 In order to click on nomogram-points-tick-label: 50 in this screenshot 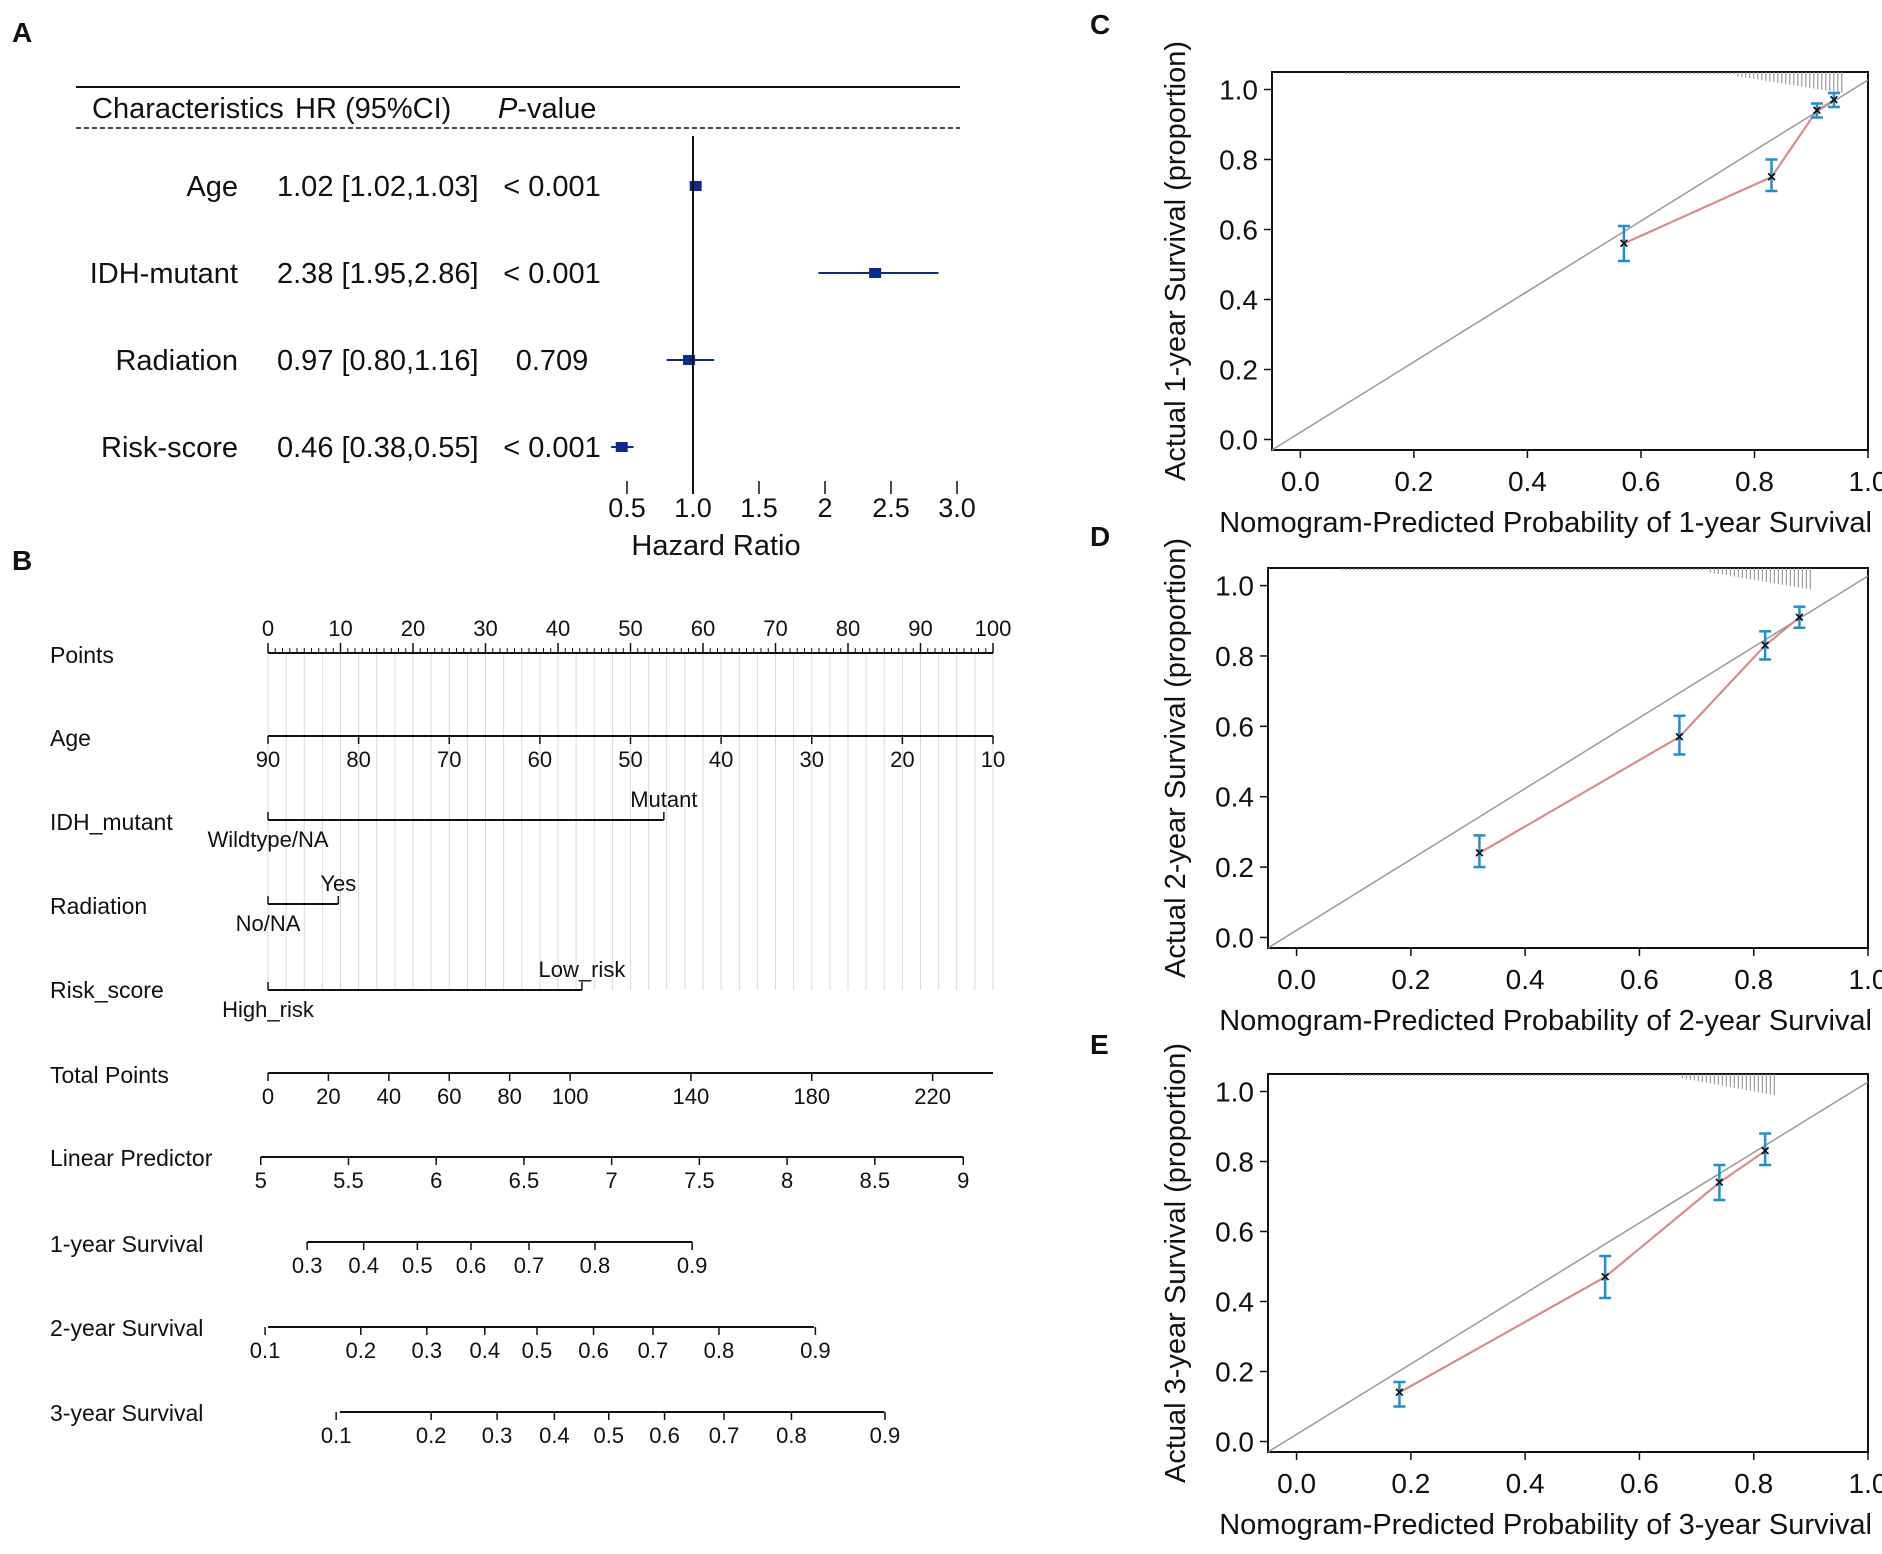, I will do `click(630, 628)`.